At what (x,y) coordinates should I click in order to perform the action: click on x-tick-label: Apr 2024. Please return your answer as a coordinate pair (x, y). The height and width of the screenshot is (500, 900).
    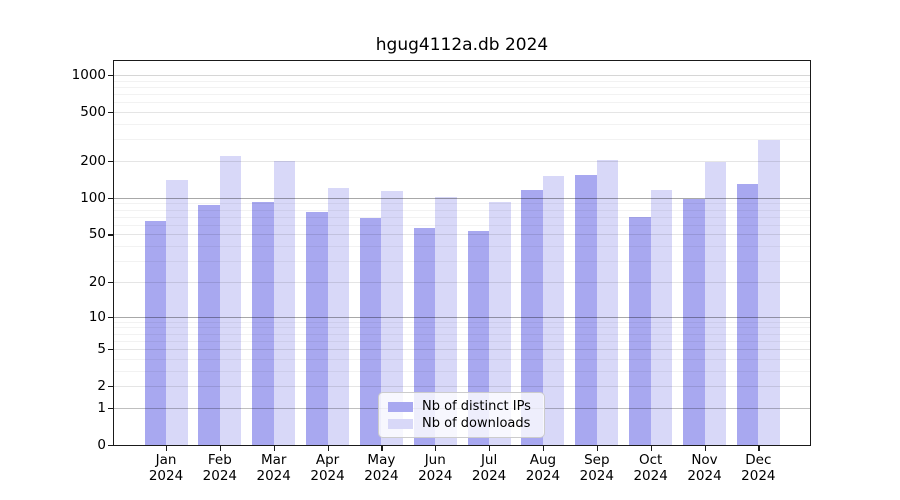
    Looking at the image, I should click on (327, 468).